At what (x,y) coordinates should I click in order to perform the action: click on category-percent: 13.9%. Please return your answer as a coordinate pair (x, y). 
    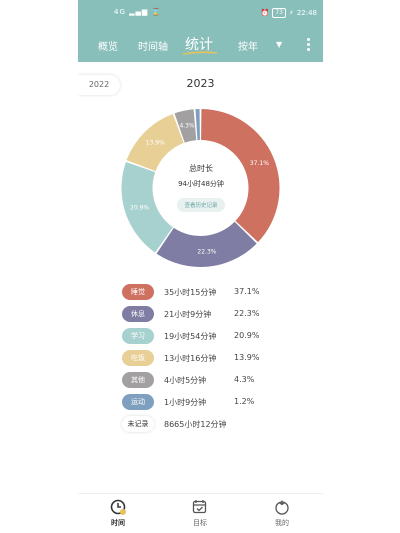
    Looking at the image, I should click on (247, 357).